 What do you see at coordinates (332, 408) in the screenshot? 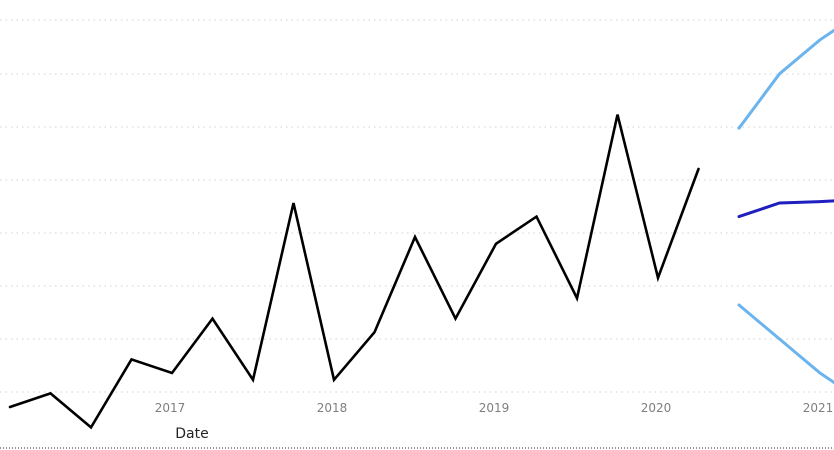
I see `x-tick-label-2018: 2018` at bounding box center [332, 408].